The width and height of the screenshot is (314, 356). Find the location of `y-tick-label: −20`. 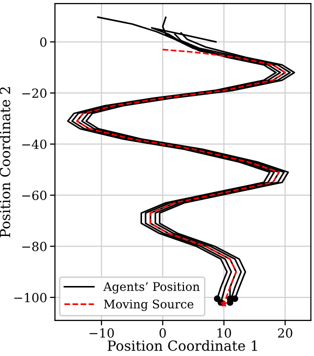

y-tick-label: −20 is located at coordinates (34, 93).